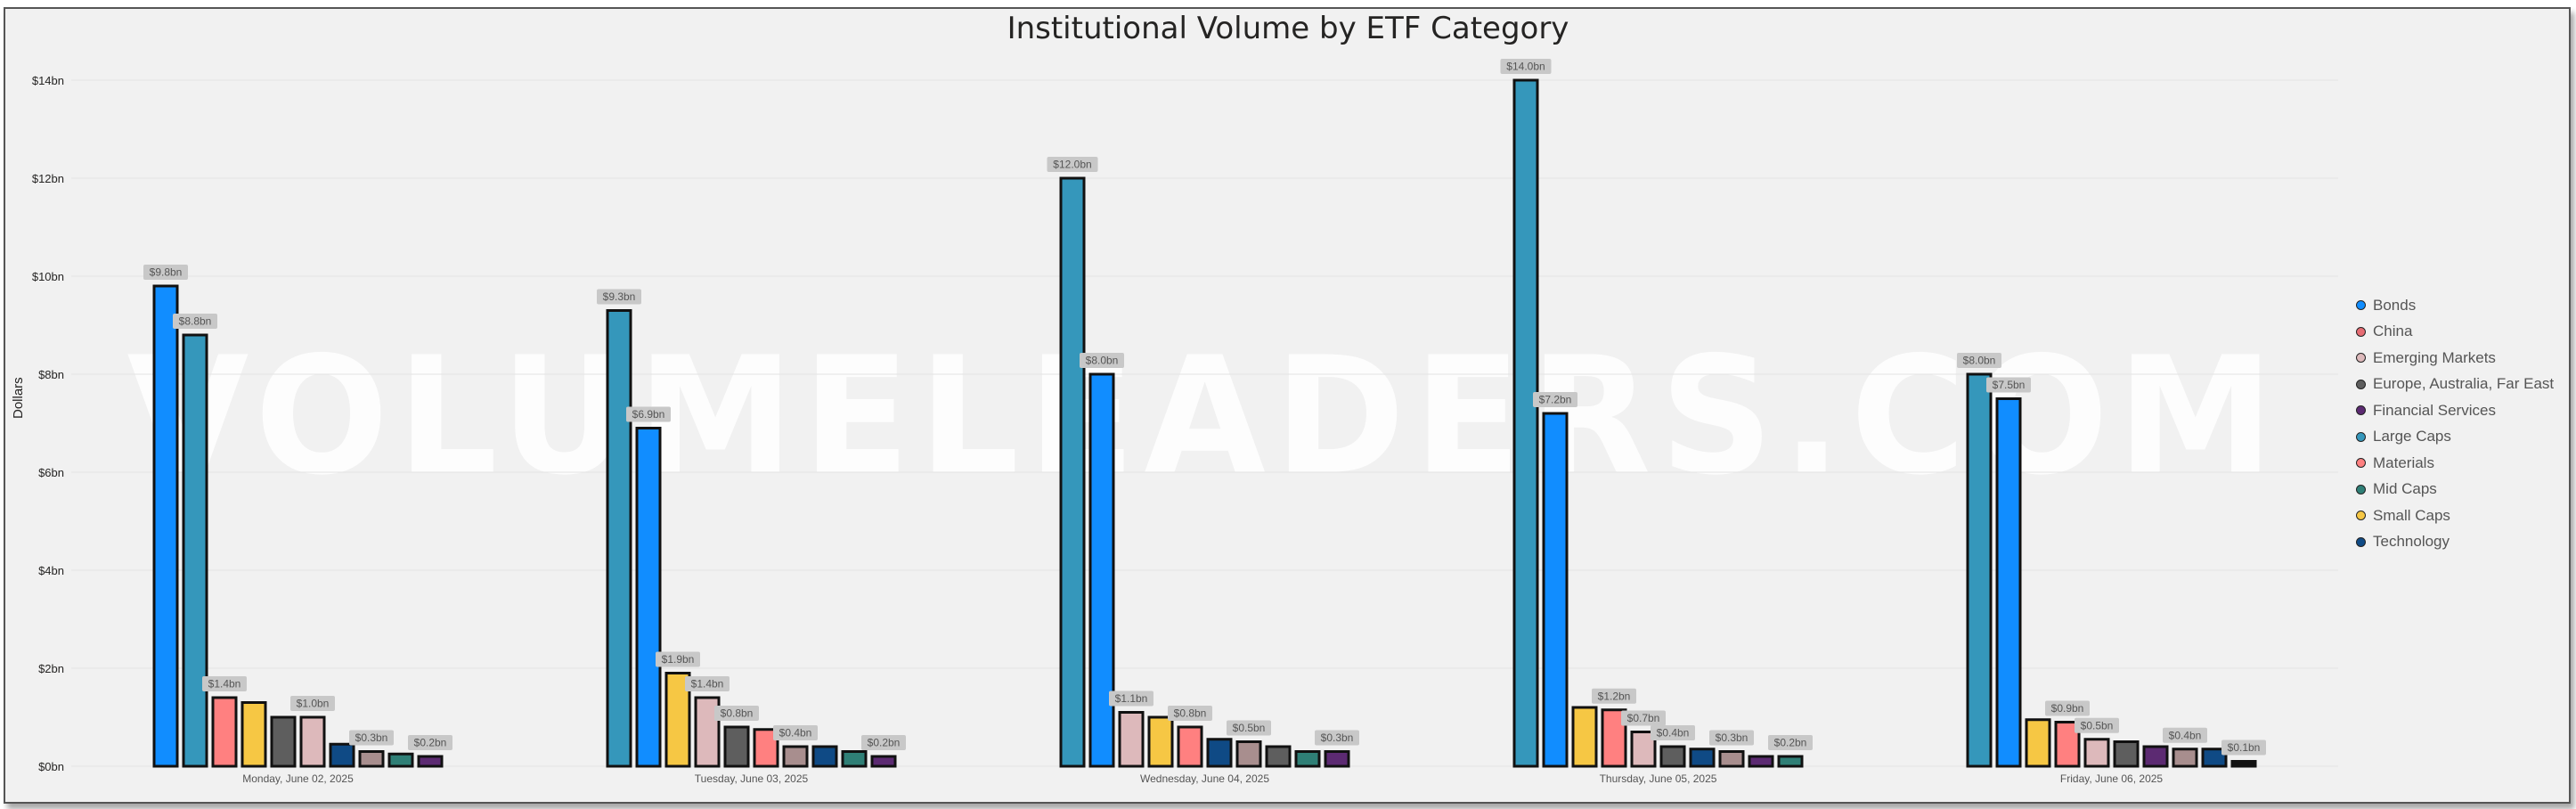 Image resolution: width=2576 pixels, height=809 pixels. I want to click on legend-item: China, so click(2455, 332).